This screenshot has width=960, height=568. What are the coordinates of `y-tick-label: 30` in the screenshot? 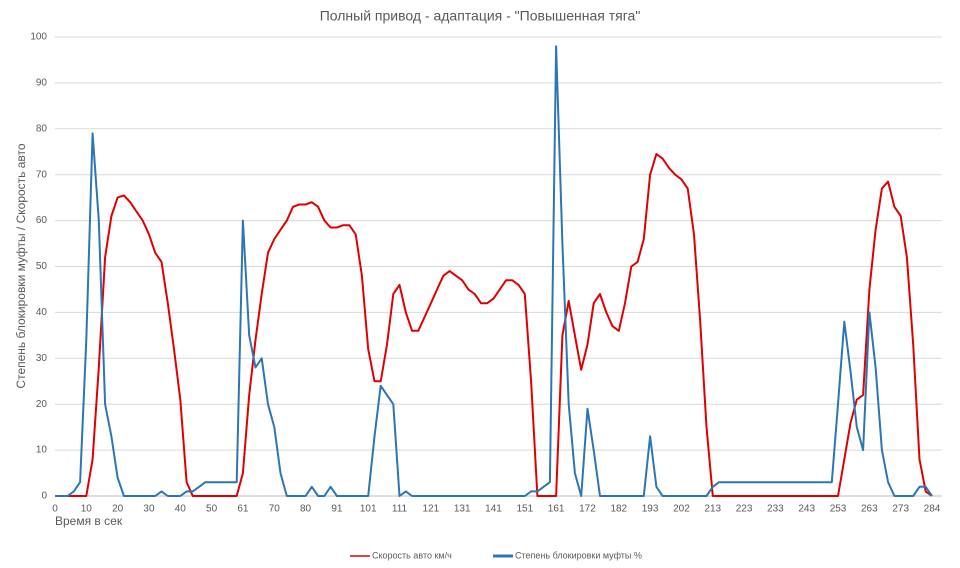 It's located at (42, 358).